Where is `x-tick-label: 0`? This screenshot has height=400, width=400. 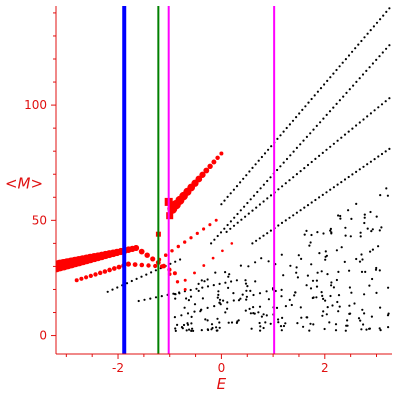 x-tick-label: 0 is located at coordinates (222, 368).